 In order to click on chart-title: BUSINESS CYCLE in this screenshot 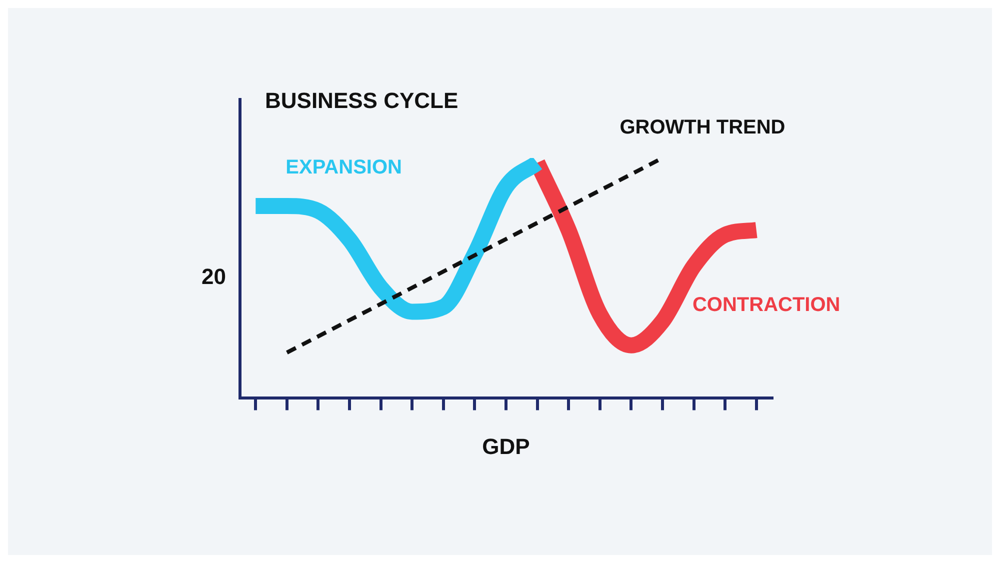, I will do `click(361, 100)`.